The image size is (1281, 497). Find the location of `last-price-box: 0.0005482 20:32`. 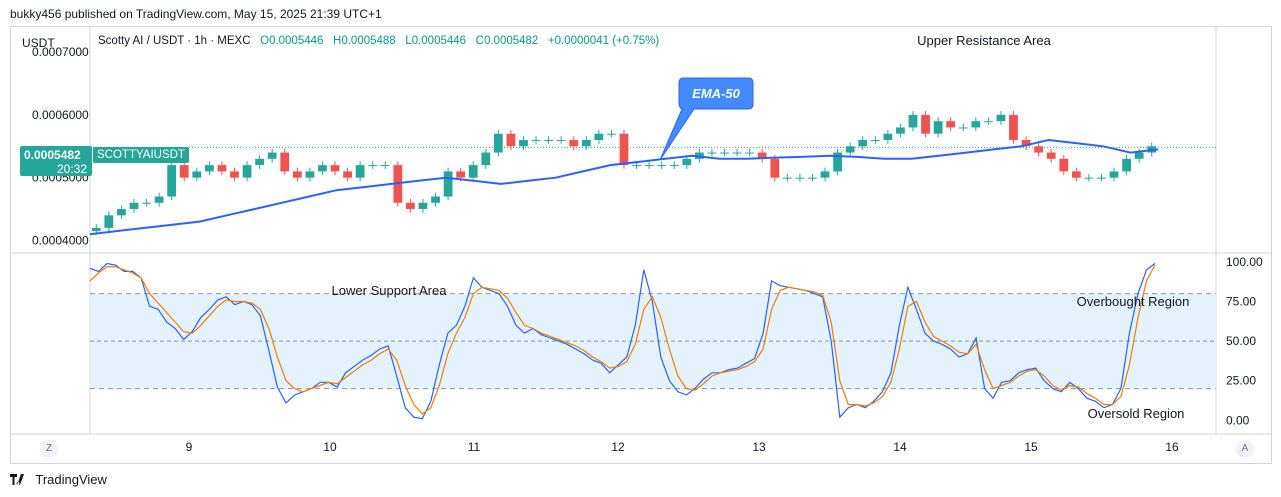

last-price-box: 0.0005482 20:32 is located at coordinates (56, 161).